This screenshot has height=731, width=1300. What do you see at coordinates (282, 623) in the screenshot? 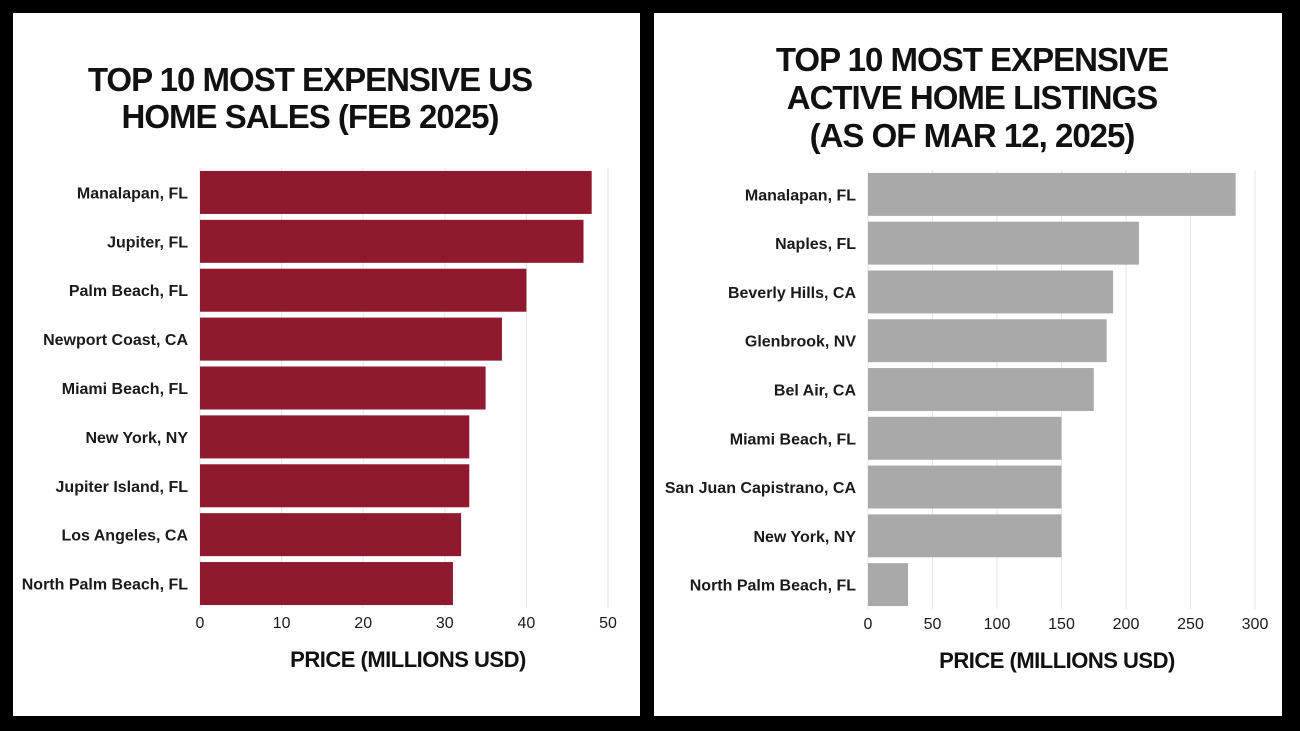
I see `x-tick-label: 10` at bounding box center [282, 623].